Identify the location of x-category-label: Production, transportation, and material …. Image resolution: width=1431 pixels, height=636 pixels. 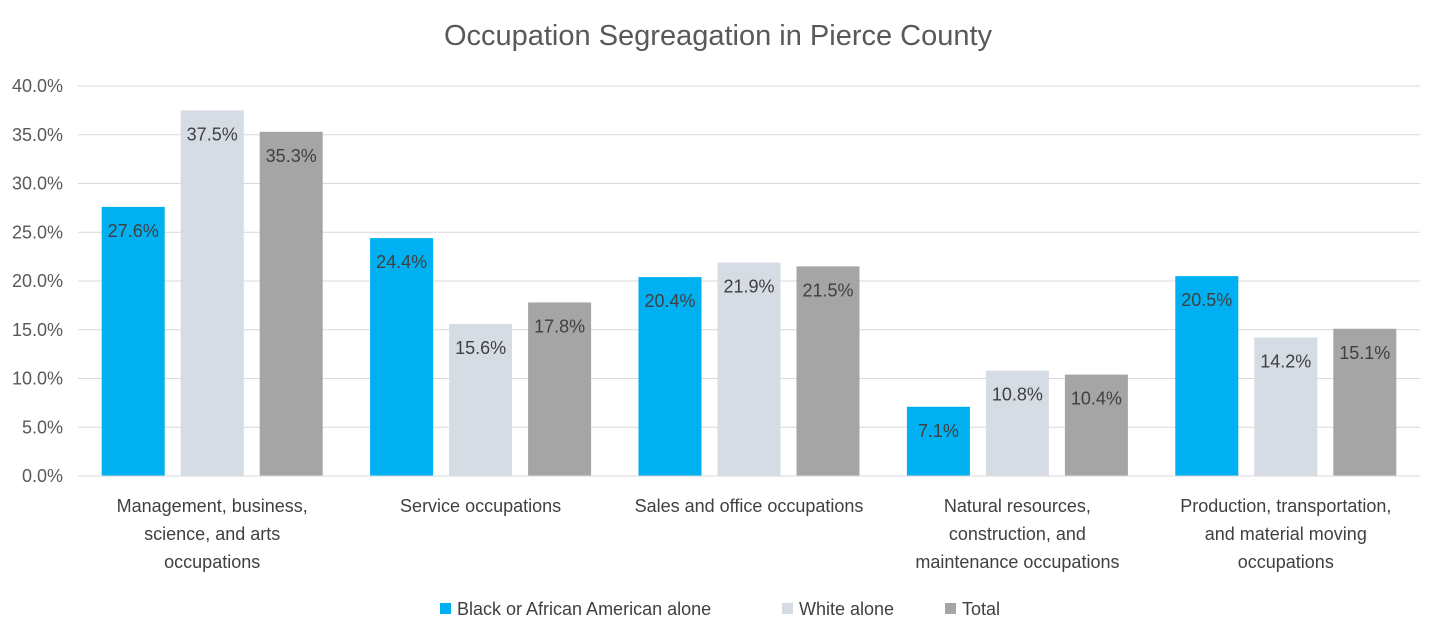
(1285, 534).